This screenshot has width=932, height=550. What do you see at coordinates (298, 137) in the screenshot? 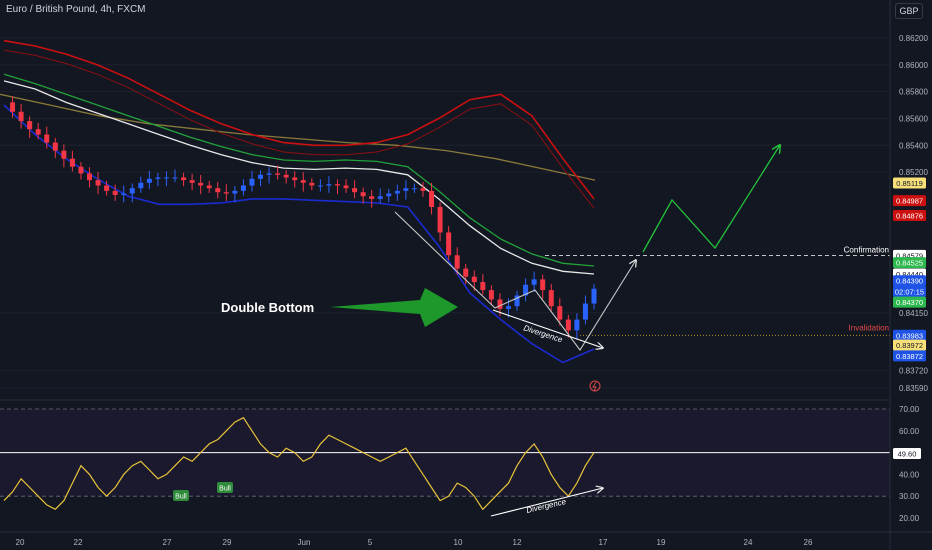
I see `slow-ma-line` at bounding box center [298, 137].